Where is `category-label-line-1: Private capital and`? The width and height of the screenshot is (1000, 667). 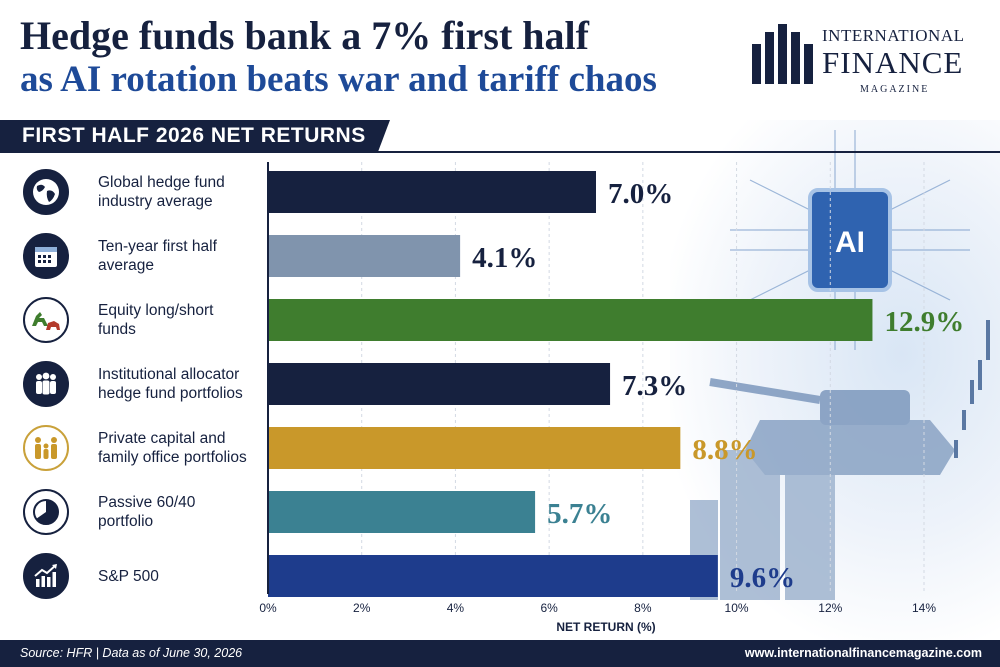 category-label-line-1: Private capital and is located at coordinates (162, 438).